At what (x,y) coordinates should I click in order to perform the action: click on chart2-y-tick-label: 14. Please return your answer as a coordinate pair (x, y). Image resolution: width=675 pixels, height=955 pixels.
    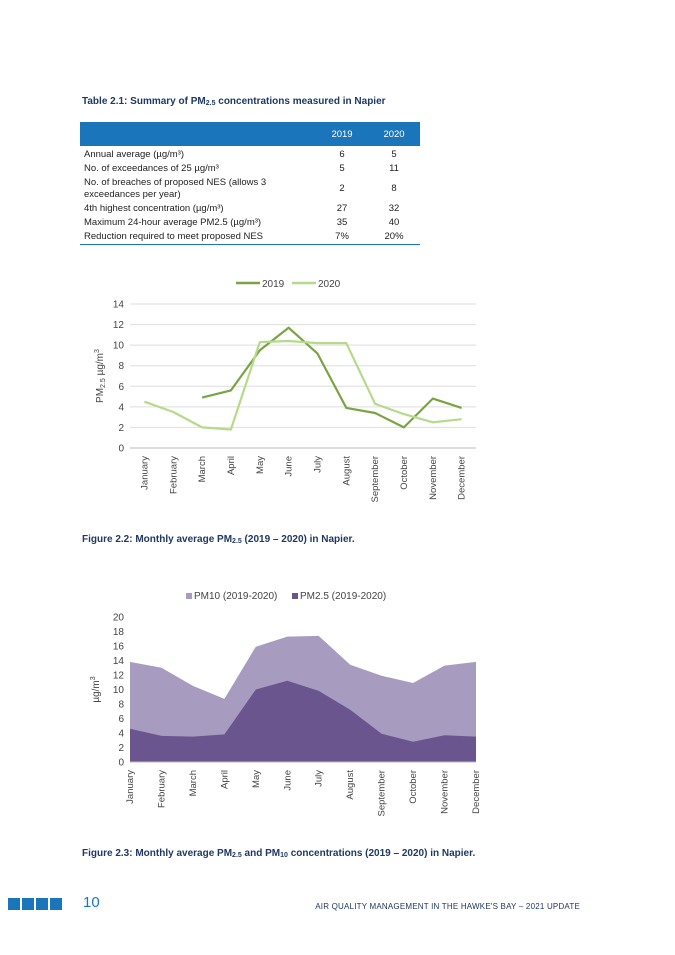
    Looking at the image, I should click on (119, 661).